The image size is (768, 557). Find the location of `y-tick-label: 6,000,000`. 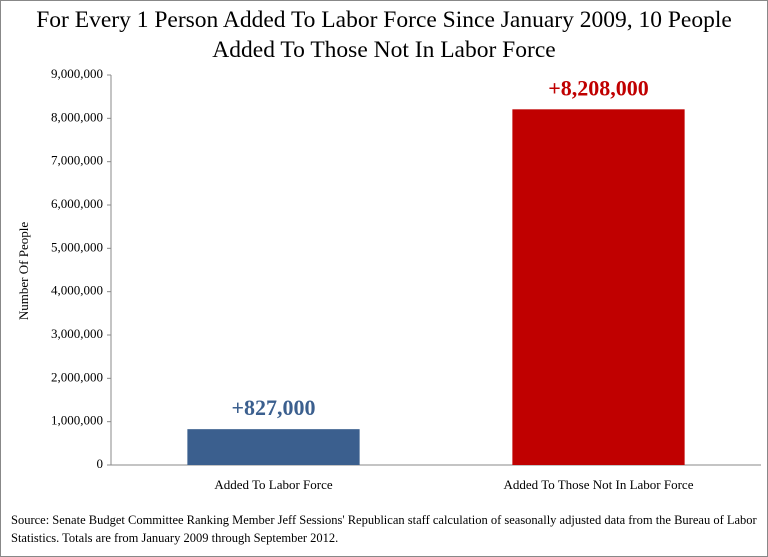

y-tick-label: 6,000,000 is located at coordinates (77, 203).